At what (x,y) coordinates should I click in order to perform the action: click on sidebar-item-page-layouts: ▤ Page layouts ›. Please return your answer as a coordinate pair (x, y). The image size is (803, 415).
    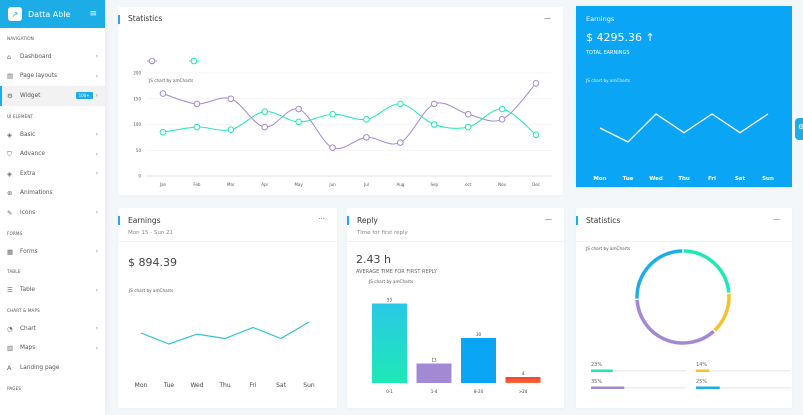
    Looking at the image, I should click on (52, 77).